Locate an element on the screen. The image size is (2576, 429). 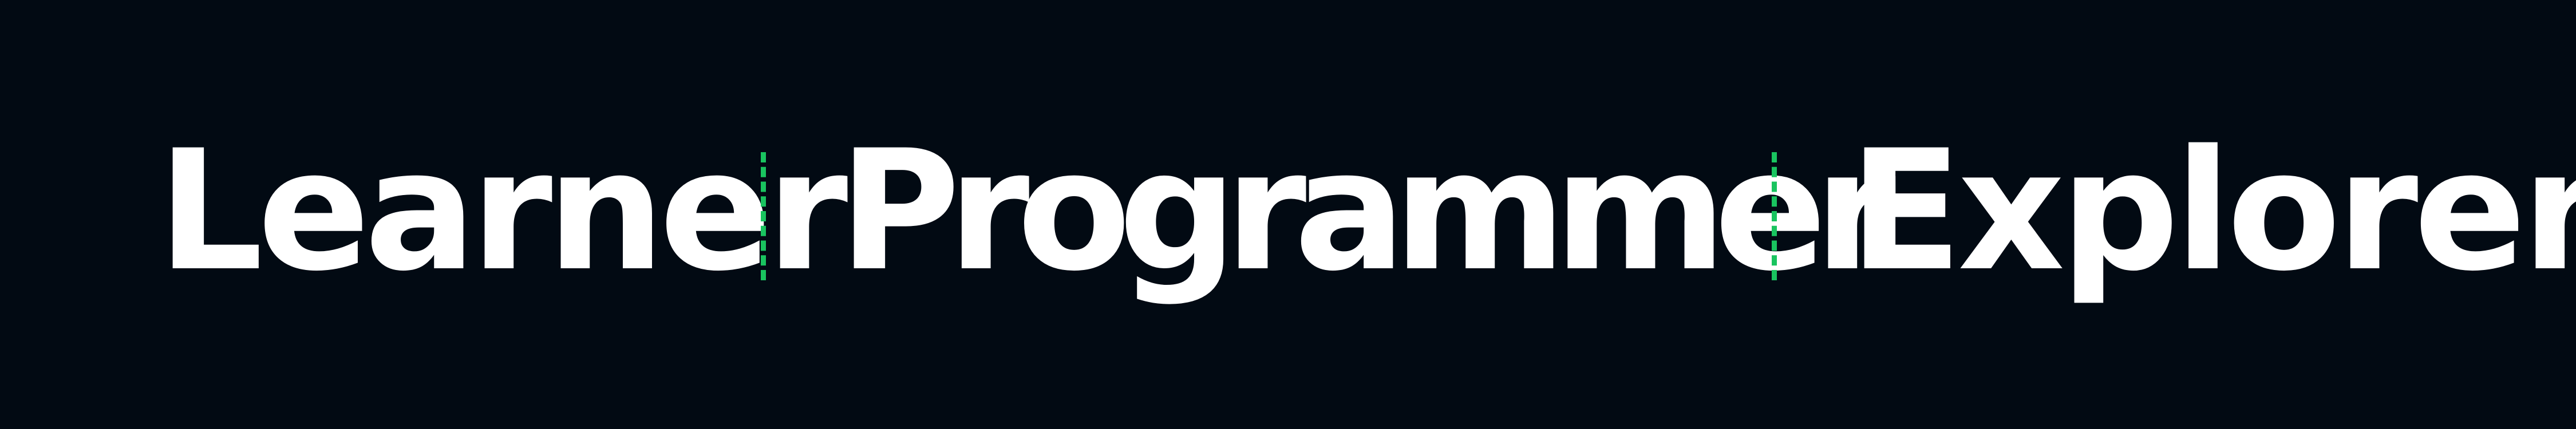
word-learner: Learner is located at coordinates (502, 211).